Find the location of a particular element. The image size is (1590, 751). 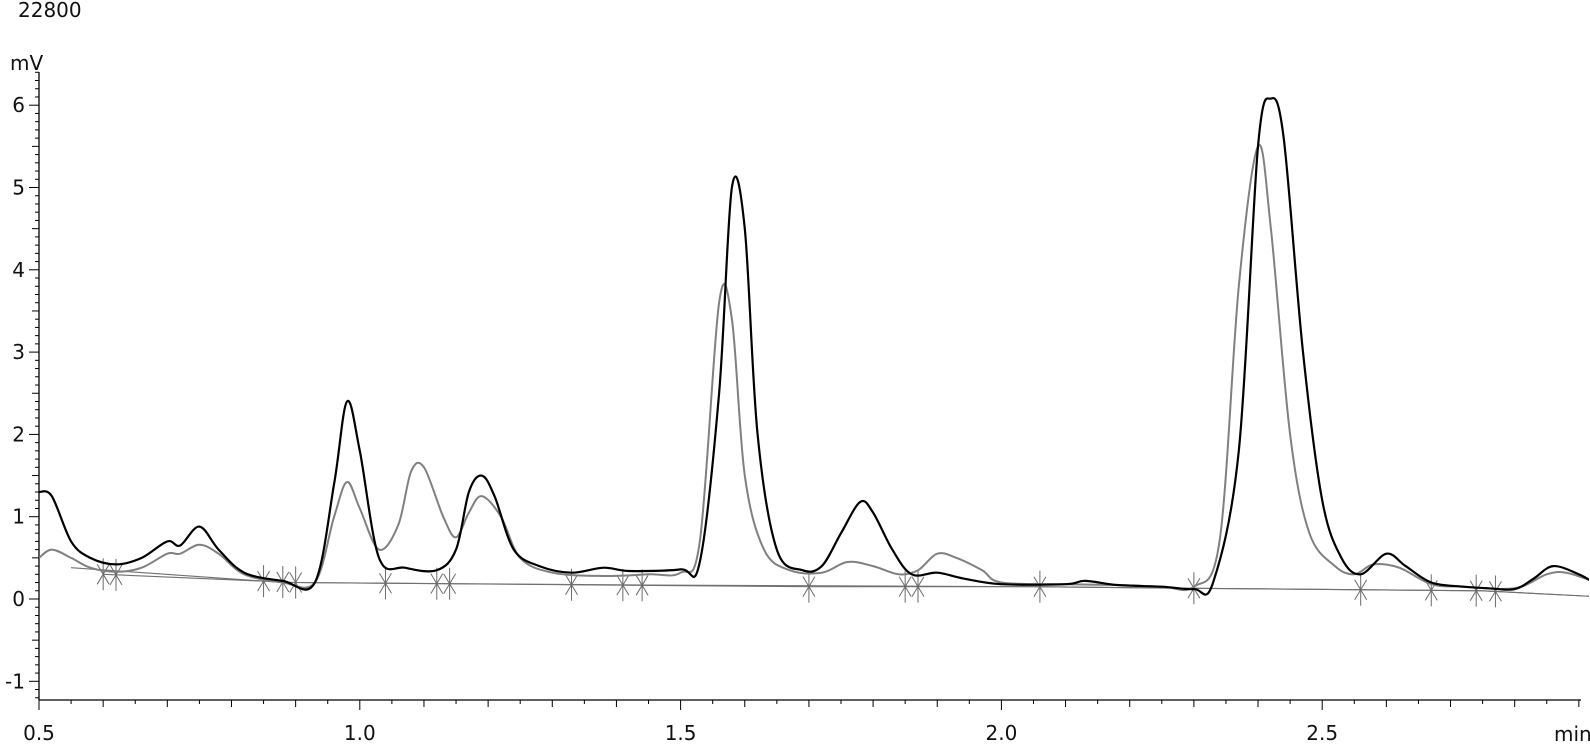

y-tick-label: 3 is located at coordinates (18, 352).